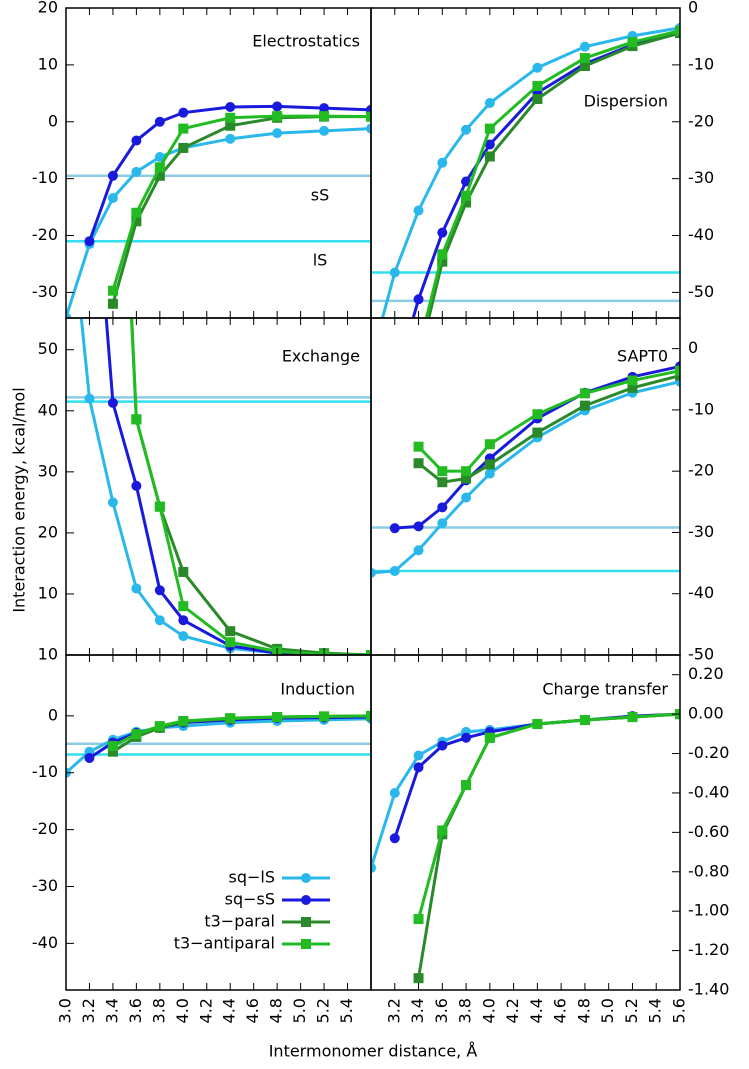  I want to click on y-tick-label: -0.40, so click(708, 791).